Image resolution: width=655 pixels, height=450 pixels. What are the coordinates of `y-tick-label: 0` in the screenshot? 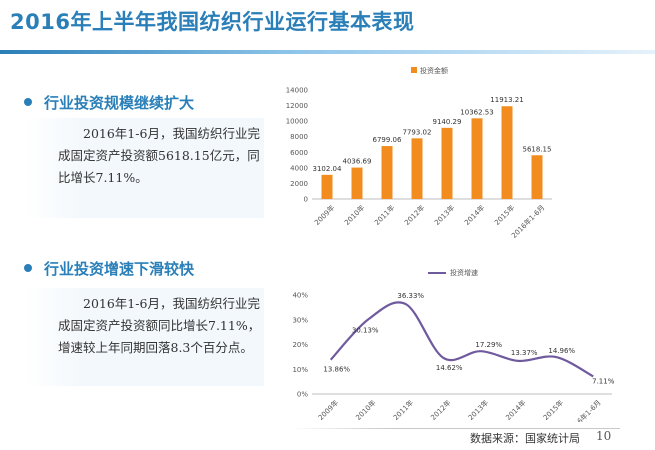 It's located at (306, 200).